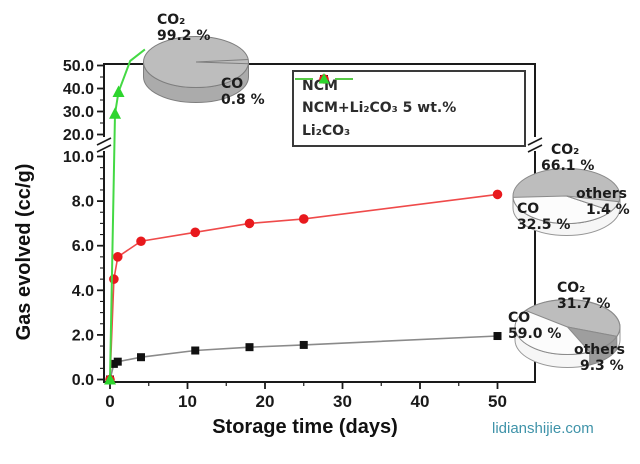 This screenshot has width=640, height=464. I want to click on y-tick-label: 6.0, so click(83, 246).